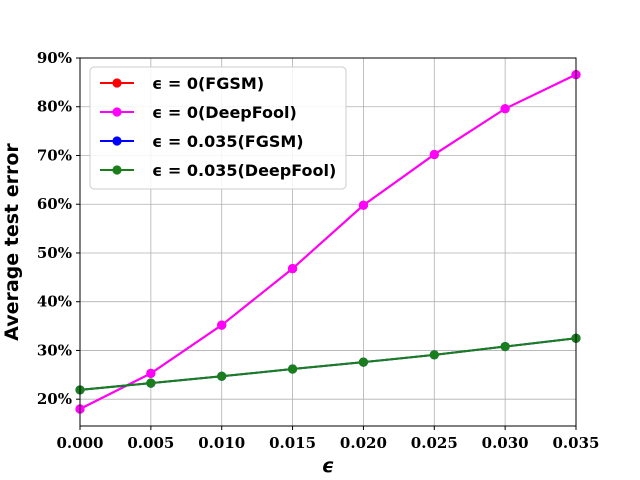 This screenshot has width=640, height=480. I want to click on legend-item: ϵ = 0(FGSM), so click(182, 83).